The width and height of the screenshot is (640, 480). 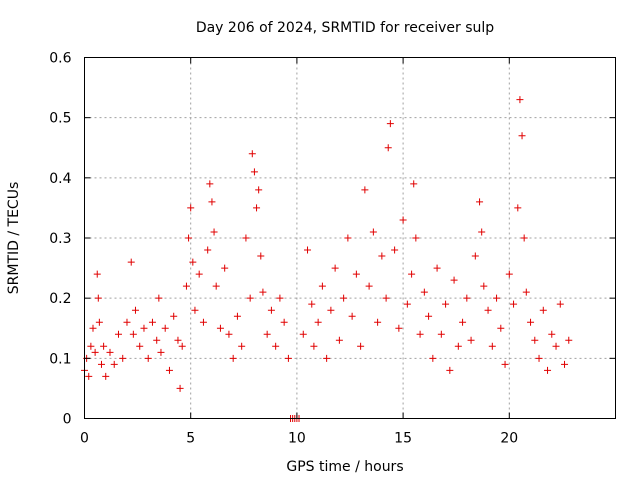 What do you see at coordinates (344, 467) in the screenshot?
I see `x-axis-title: GPS time / hours` at bounding box center [344, 467].